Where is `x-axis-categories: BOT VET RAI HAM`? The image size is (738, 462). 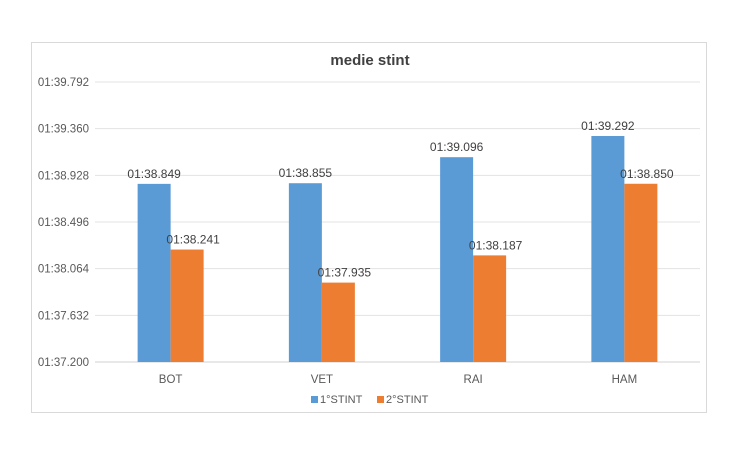 x-axis-categories: BOT VET RAI HAM is located at coordinates (398, 380).